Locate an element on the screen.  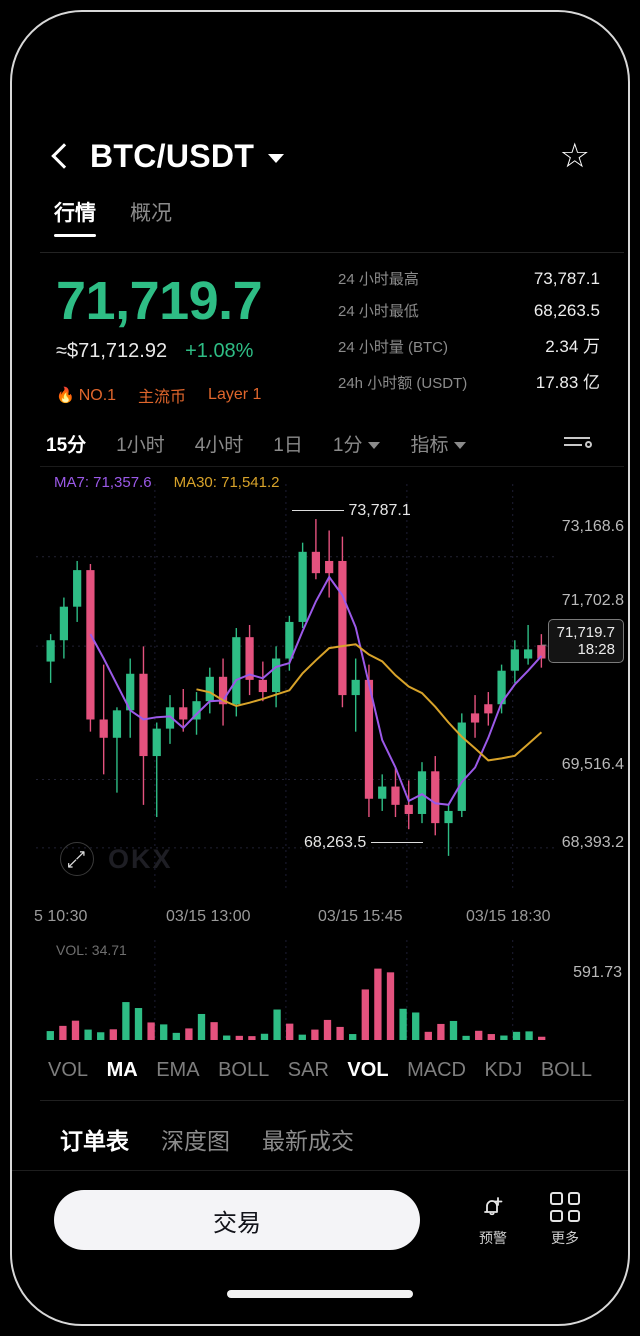
bottom-divider is located at coordinates (320, 1170).